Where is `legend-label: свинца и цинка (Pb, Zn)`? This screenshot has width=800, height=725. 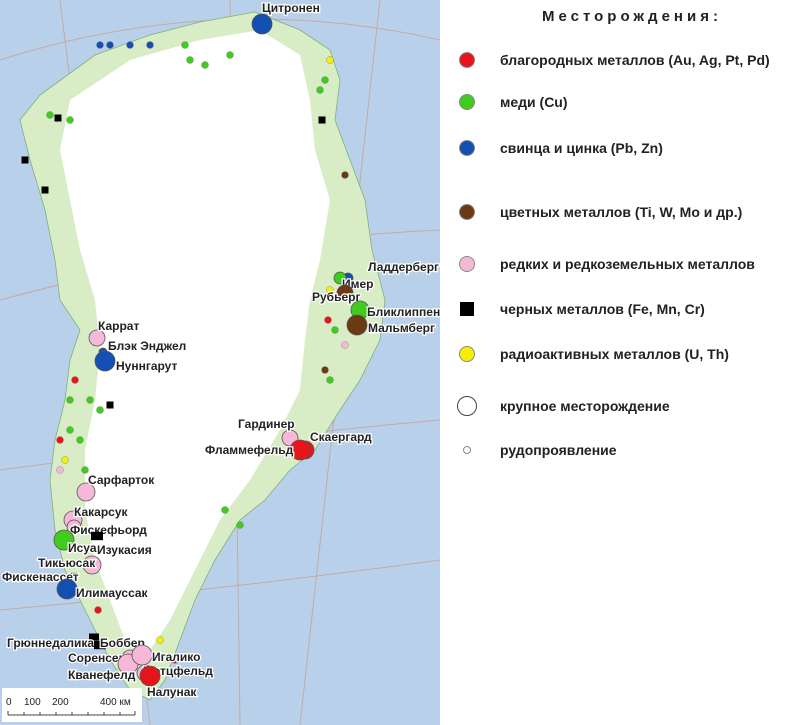 legend-label: свинца и цинка (Pb, Zn) is located at coordinates (581, 148).